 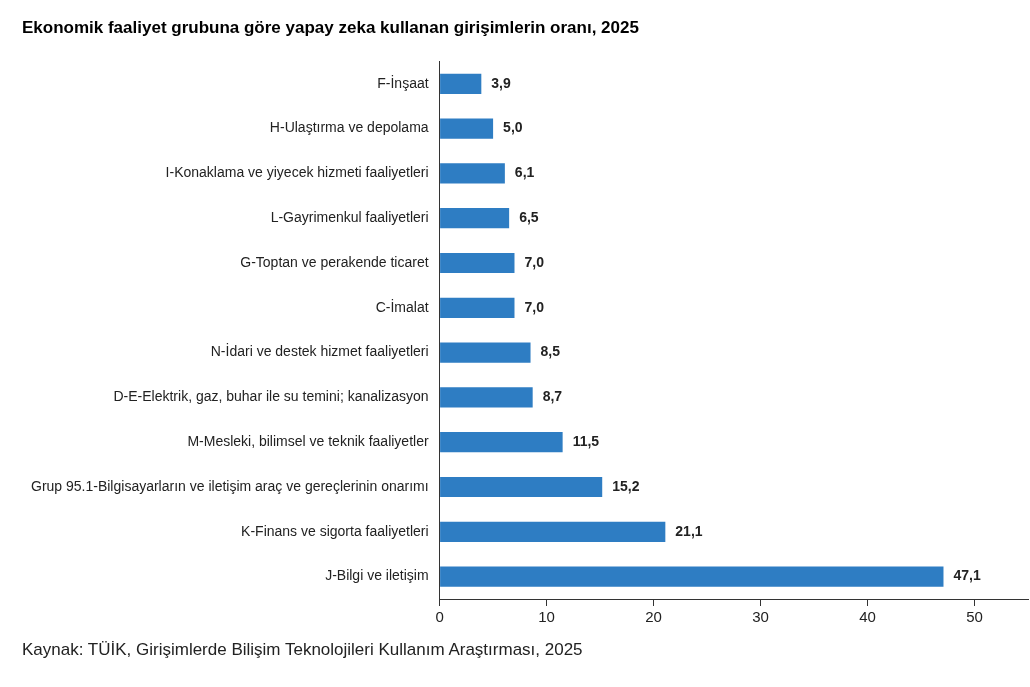 What do you see at coordinates (349, 127) in the screenshot?
I see `y-tick-label: H-Ulaştırma ve depolama` at bounding box center [349, 127].